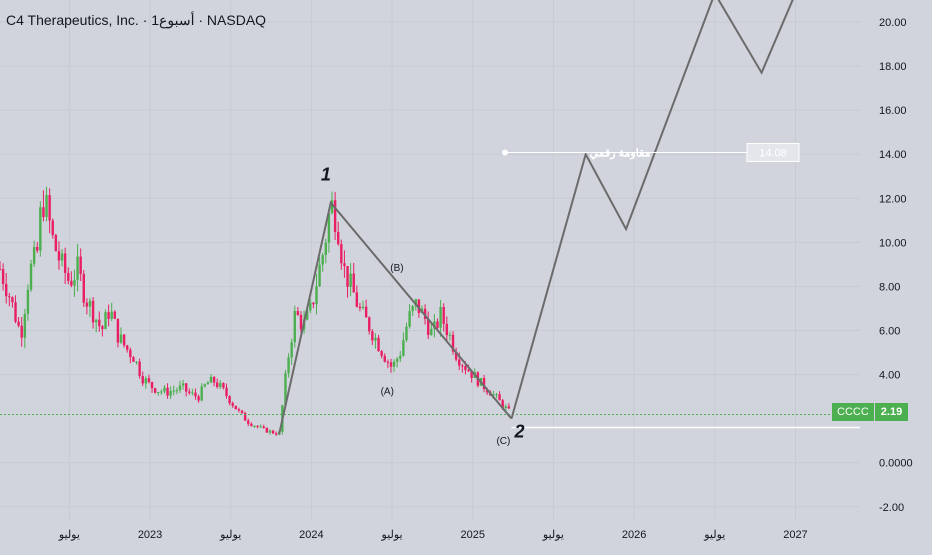 The image size is (932, 555). I want to click on wave-c-label: (C), so click(503, 441).